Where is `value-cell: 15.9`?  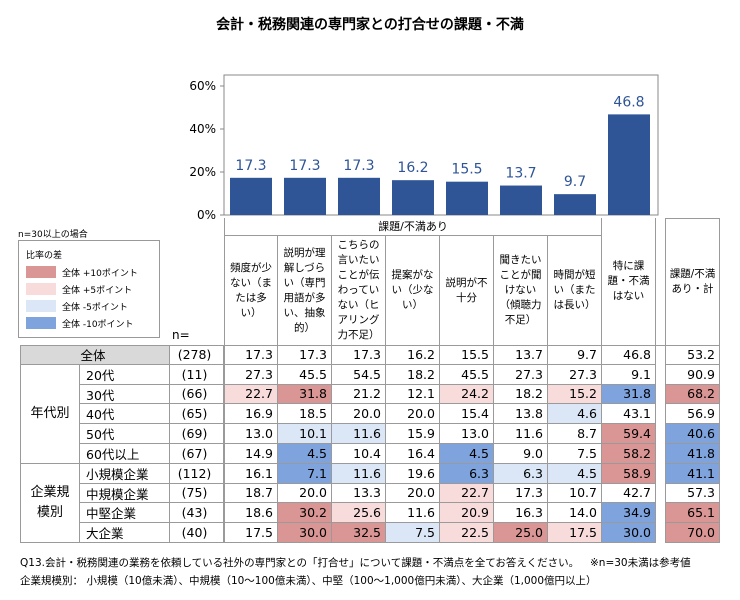 value-cell: 15.9 is located at coordinates (413, 434).